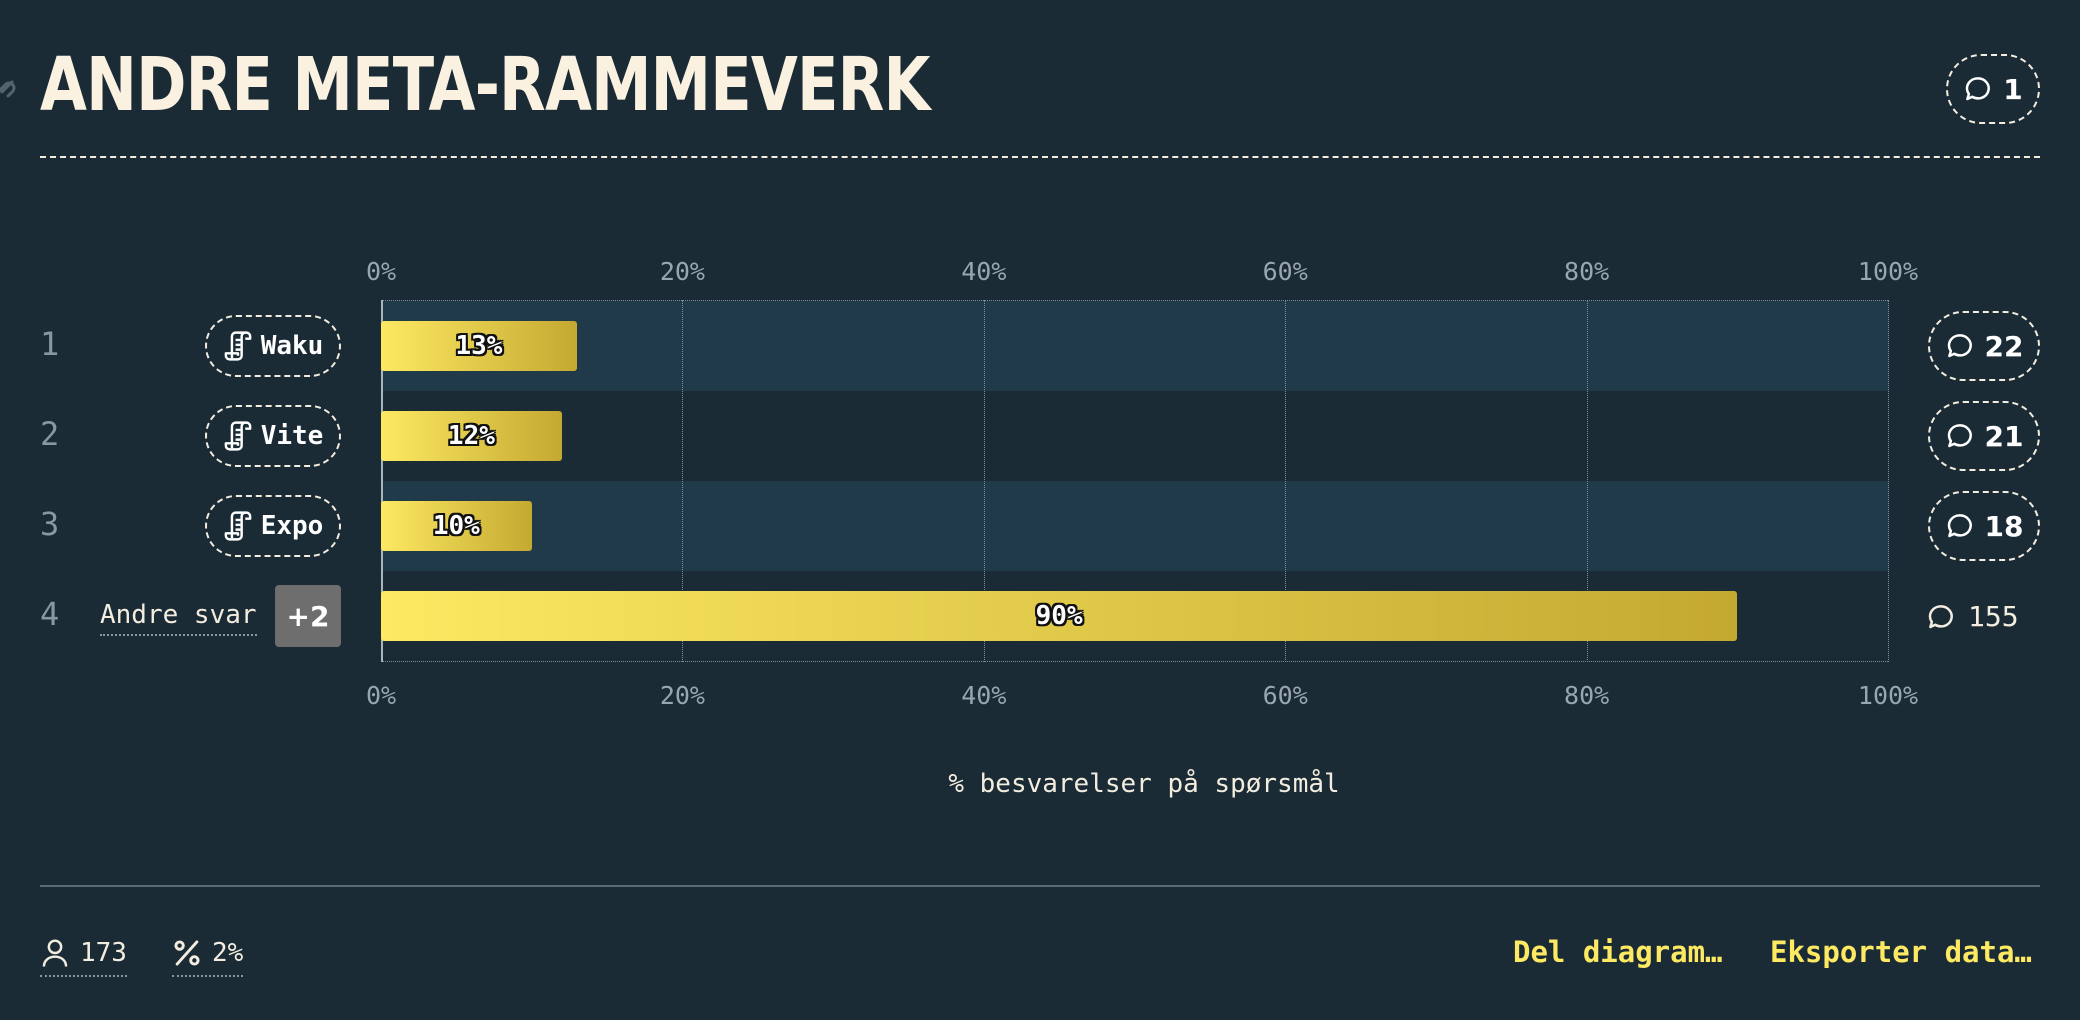 This screenshot has width=2080, height=1020. Describe the element at coordinates (1134, 661) in the screenshot. I see `axis-bottom` at that location.